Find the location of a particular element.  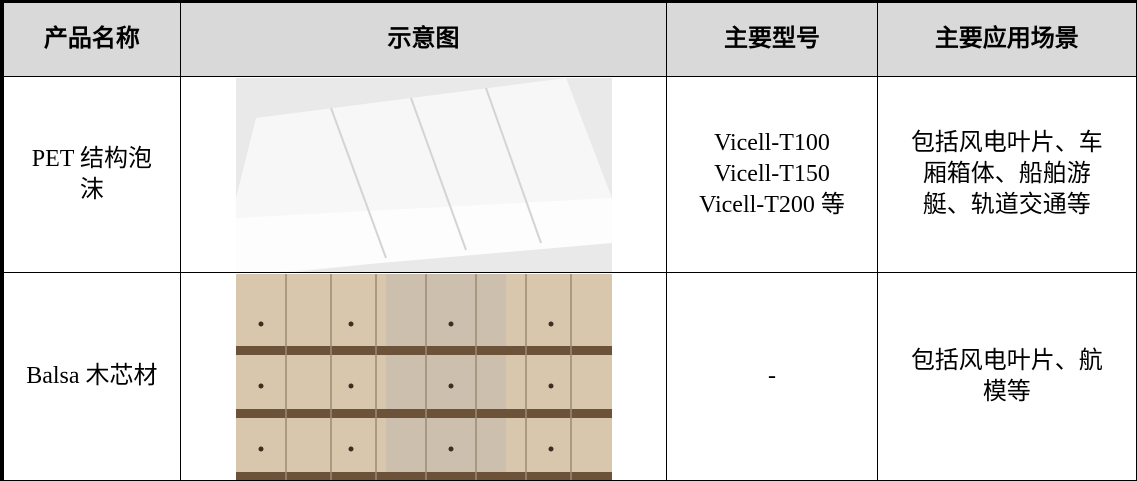

model-line: Vicell-T150 is located at coordinates (772, 174).